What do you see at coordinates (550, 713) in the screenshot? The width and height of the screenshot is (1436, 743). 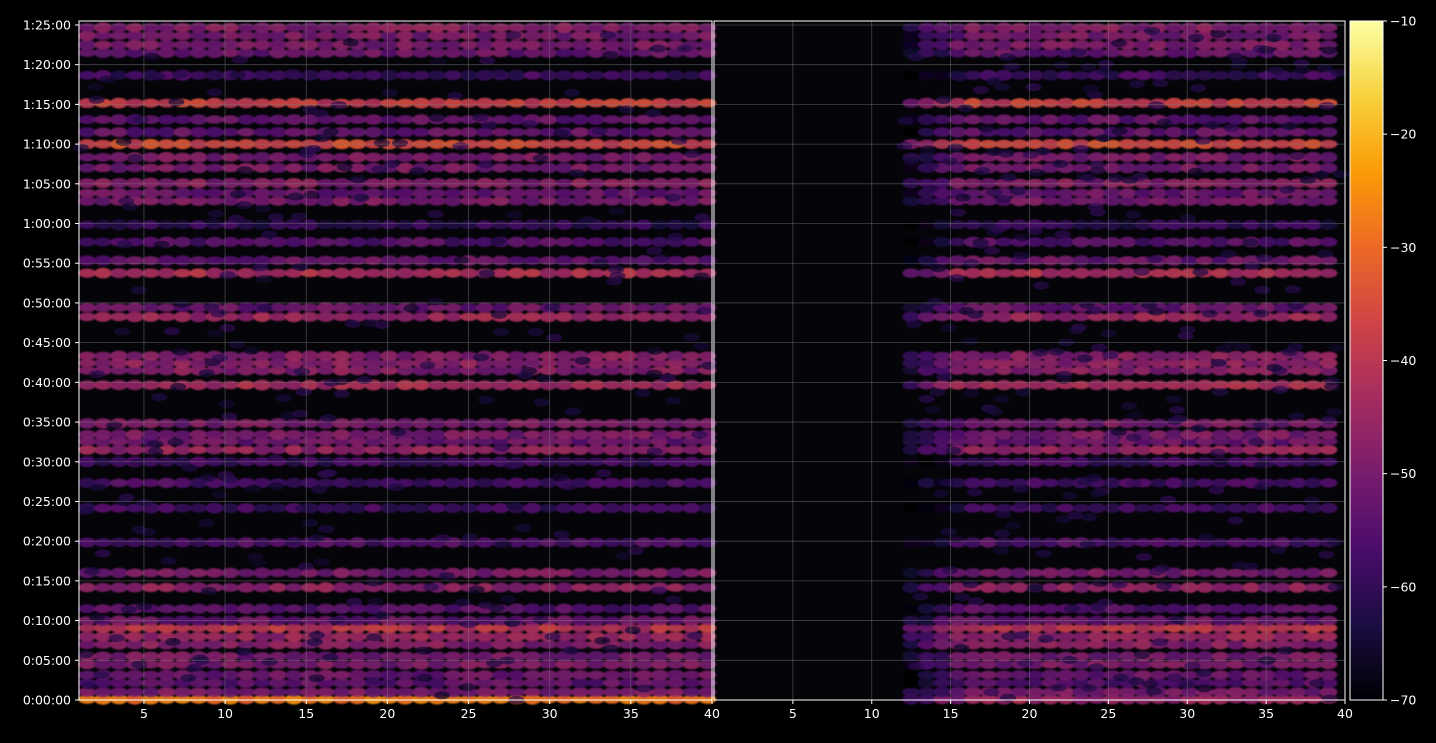 I see `x-tick-label-left-30: 30` at bounding box center [550, 713].